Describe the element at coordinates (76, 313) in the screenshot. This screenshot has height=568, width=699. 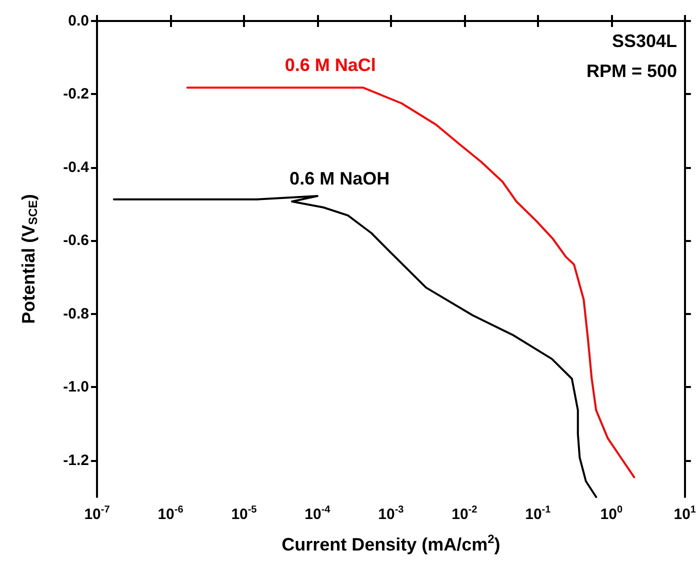
I see `y-tick-label: -0.8` at that location.